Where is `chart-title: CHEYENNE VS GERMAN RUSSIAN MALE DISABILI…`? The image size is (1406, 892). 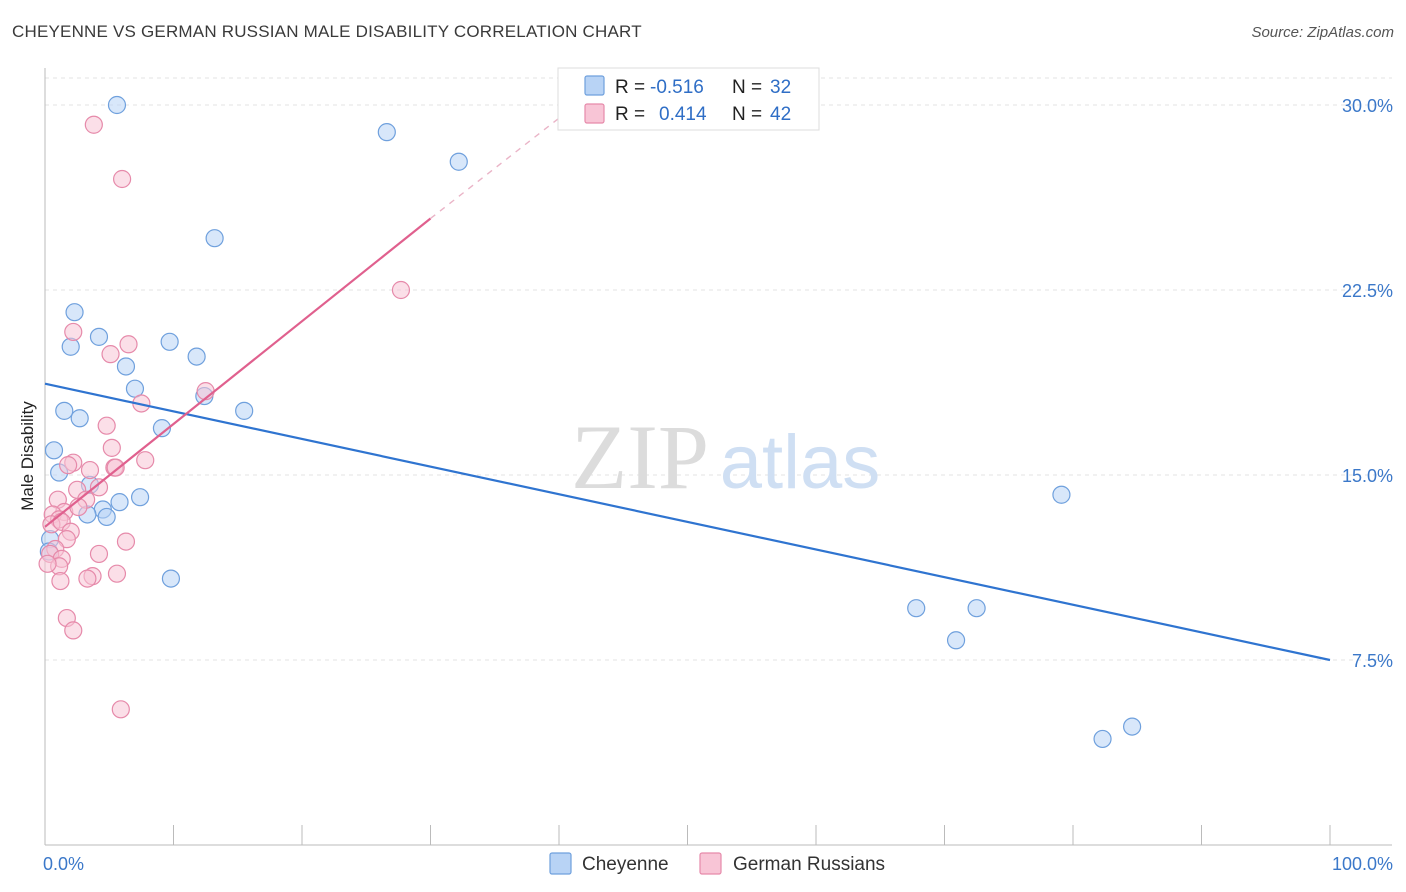
chart-title: CHEYENNE VS GERMAN RUSSIAN MALE DISABILI… is located at coordinates (327, 31).